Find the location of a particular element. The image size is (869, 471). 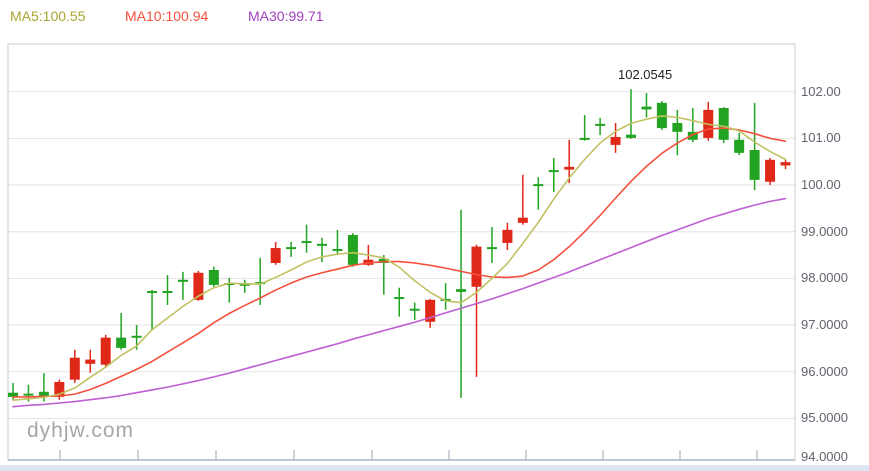

y-axis-label: 101.00 is located at coordinates (821, 138).